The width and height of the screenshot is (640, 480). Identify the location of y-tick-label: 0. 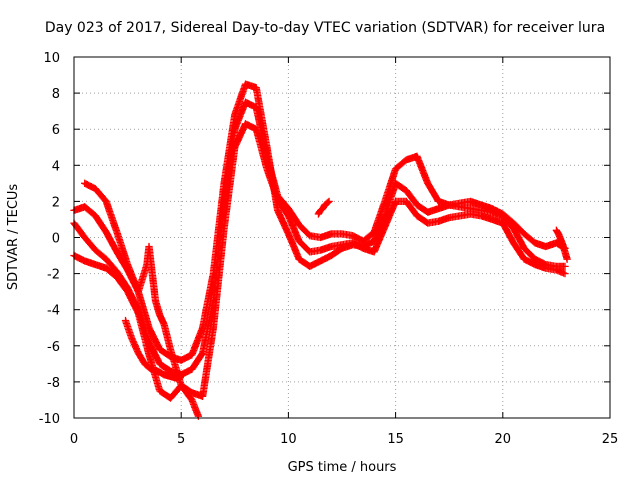
(56, 239).